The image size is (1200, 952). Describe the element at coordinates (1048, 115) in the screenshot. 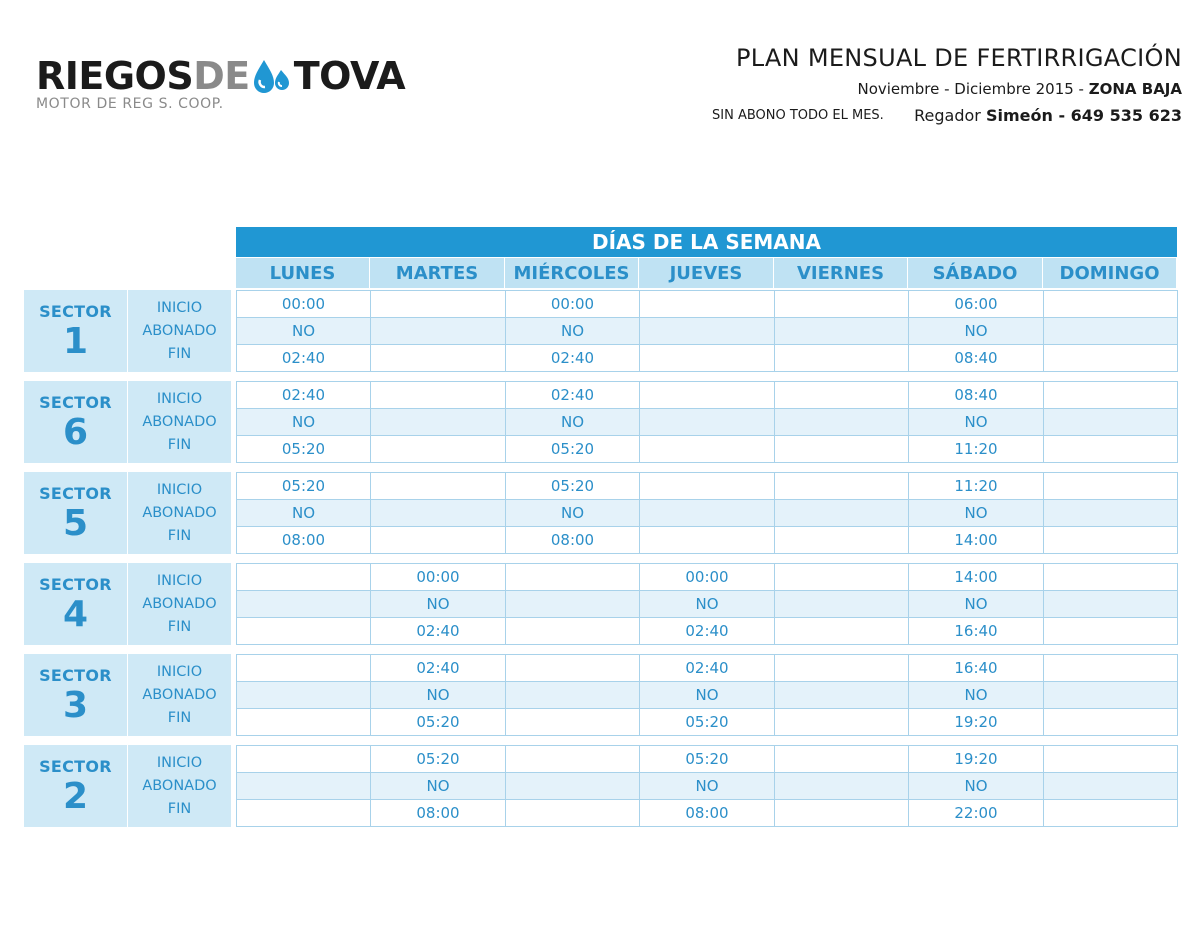

I see `regador-line: Regador Simeón - 649 535 623` at that location.